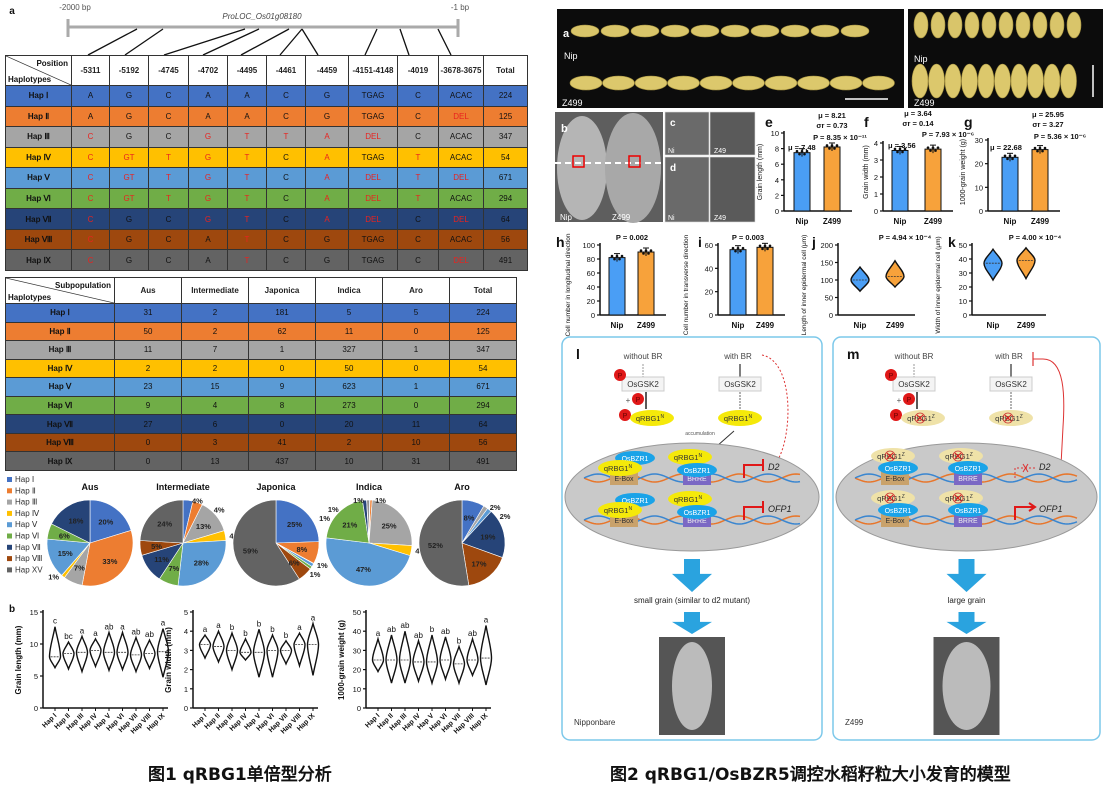  What do you see at coordinates (1011, 384) in the screenshot?
I see `osgsk2-box` at bounding box center [1011, 384].